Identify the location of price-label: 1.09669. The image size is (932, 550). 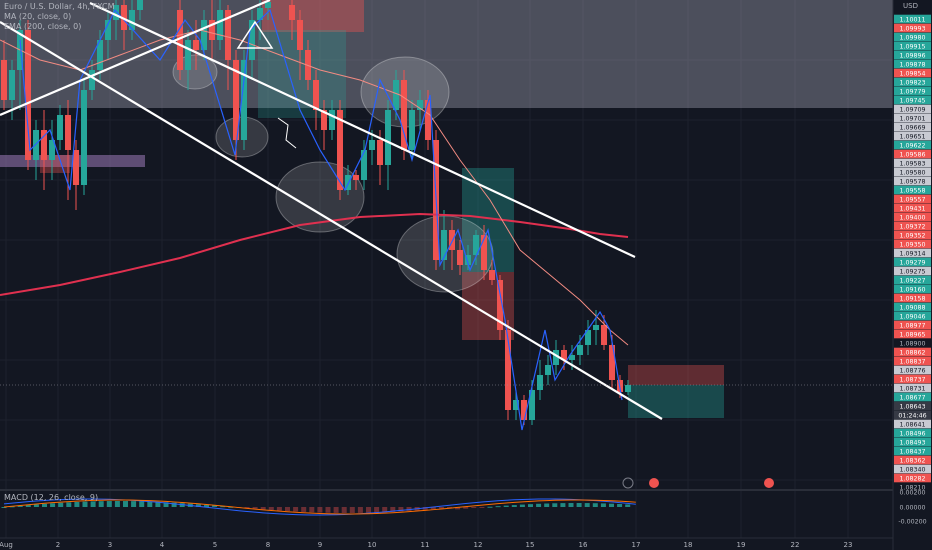
(912, 127).